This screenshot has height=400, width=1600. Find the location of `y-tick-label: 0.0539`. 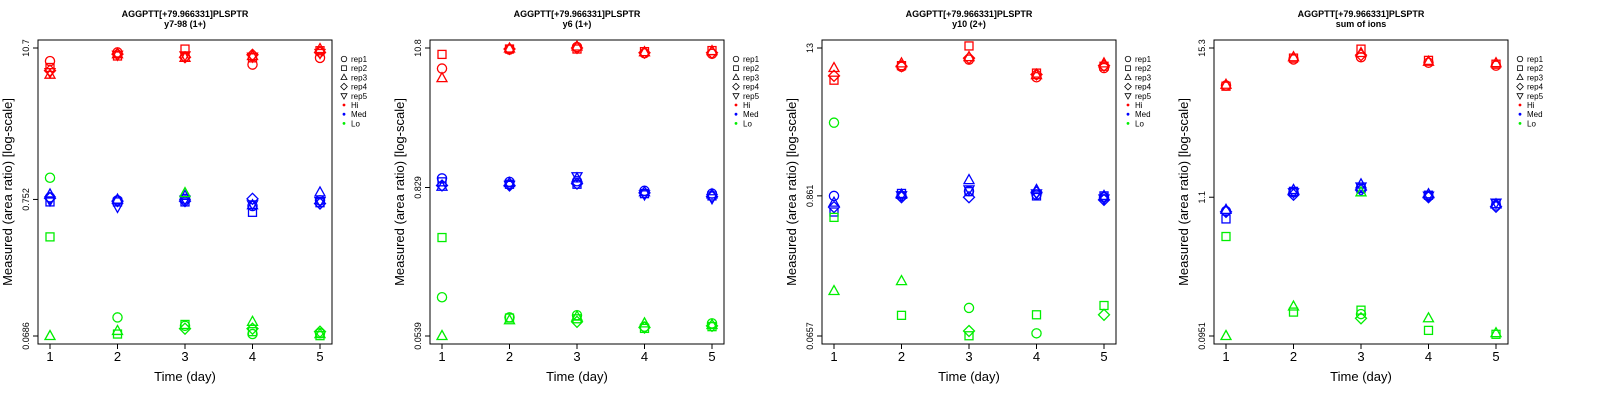

y-tick-label: 0.0539 is located at coordinates (418, 336).